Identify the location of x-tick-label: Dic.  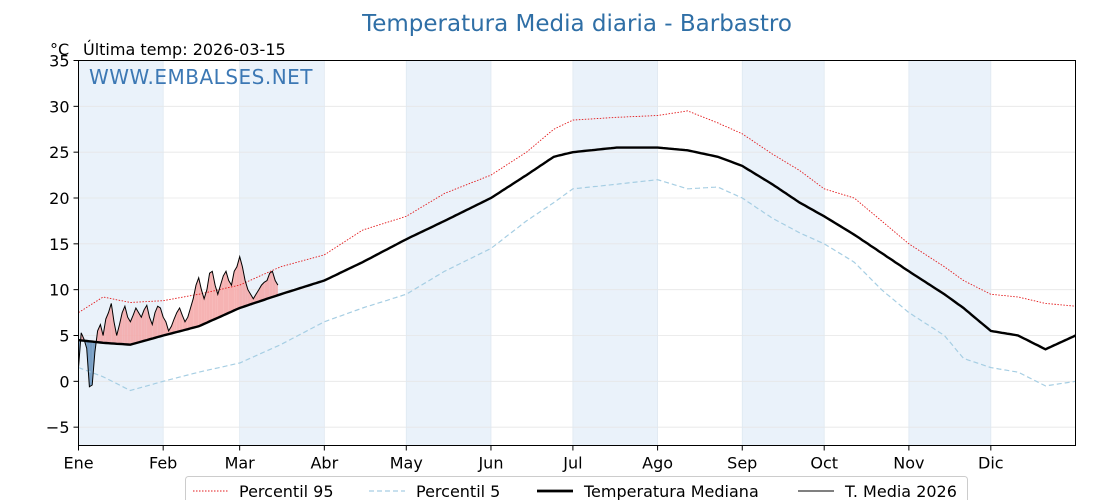
(991, 463).